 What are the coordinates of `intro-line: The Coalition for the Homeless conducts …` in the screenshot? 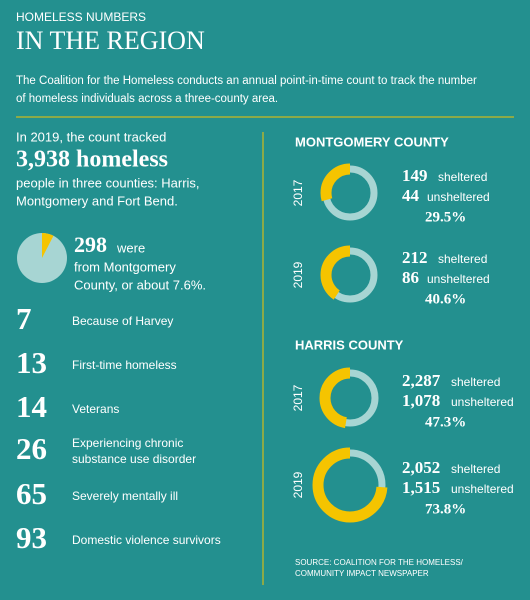 It's located at (246, 81).